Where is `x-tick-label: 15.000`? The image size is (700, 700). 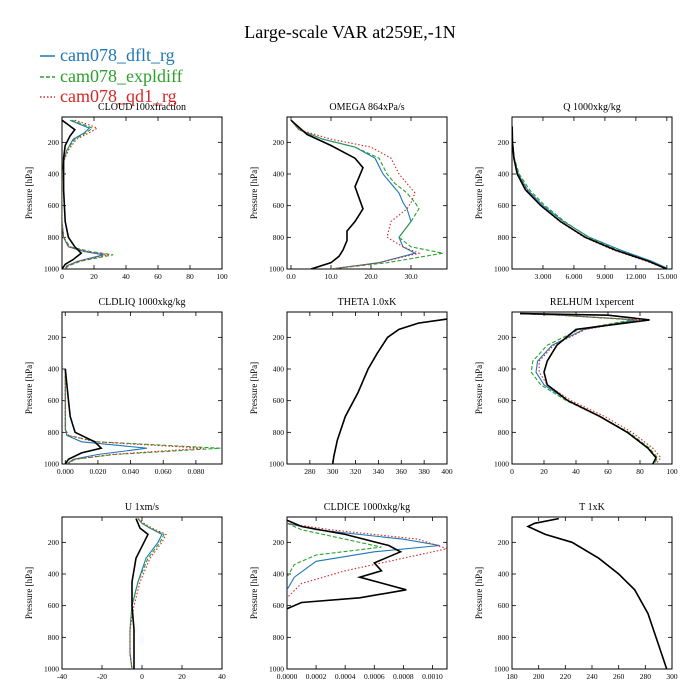
x-tick-label: 15.000 is located at coordinates (667, 276).